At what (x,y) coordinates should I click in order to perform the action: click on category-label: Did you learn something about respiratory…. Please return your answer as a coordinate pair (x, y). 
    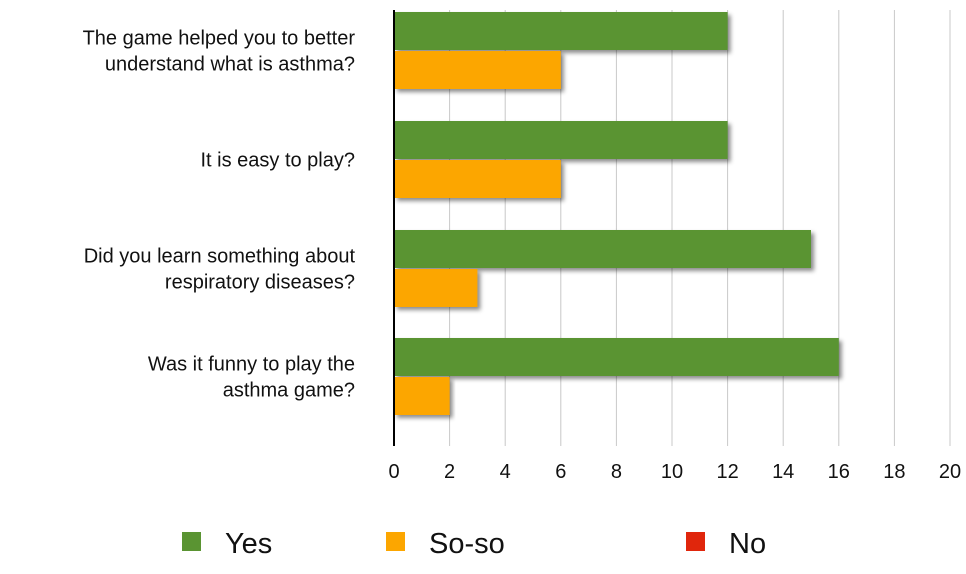
    Looking at the image, I should click on (220, 270).